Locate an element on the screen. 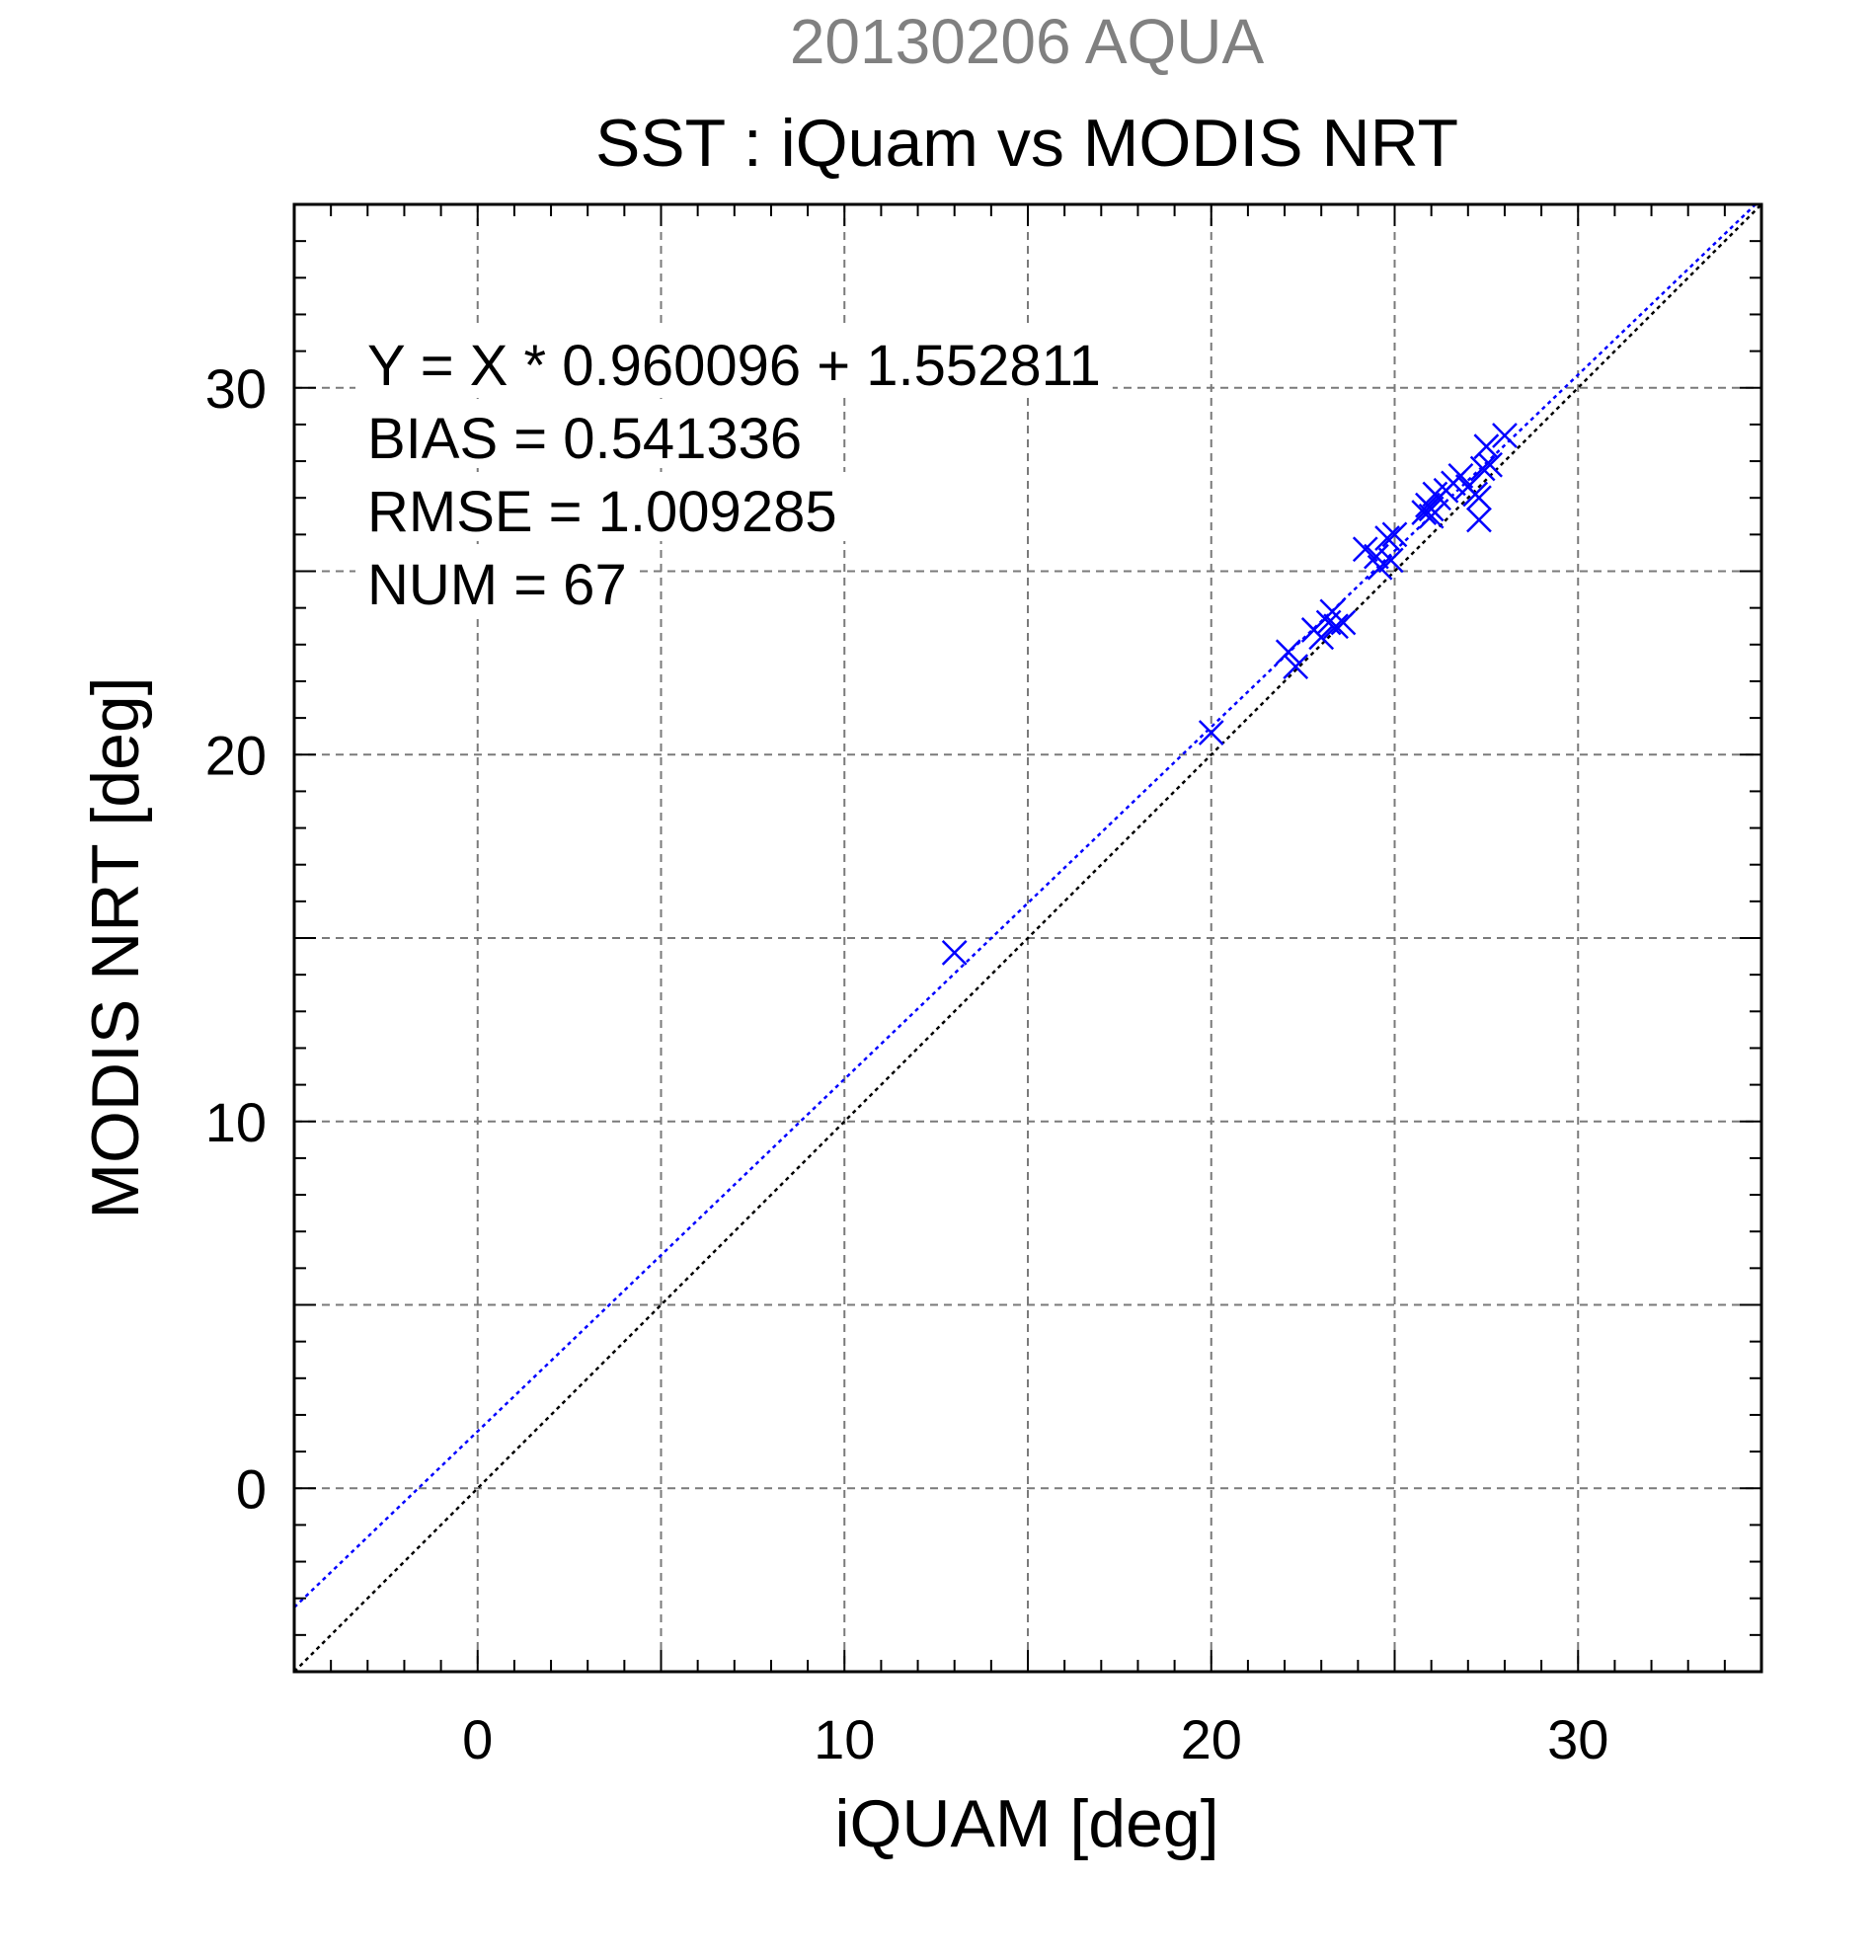 The width and height of the screenshot is (1876, 1960). chart-title: SST : iQuam vs MODIS NRT is located at coordinates (1026, 143).